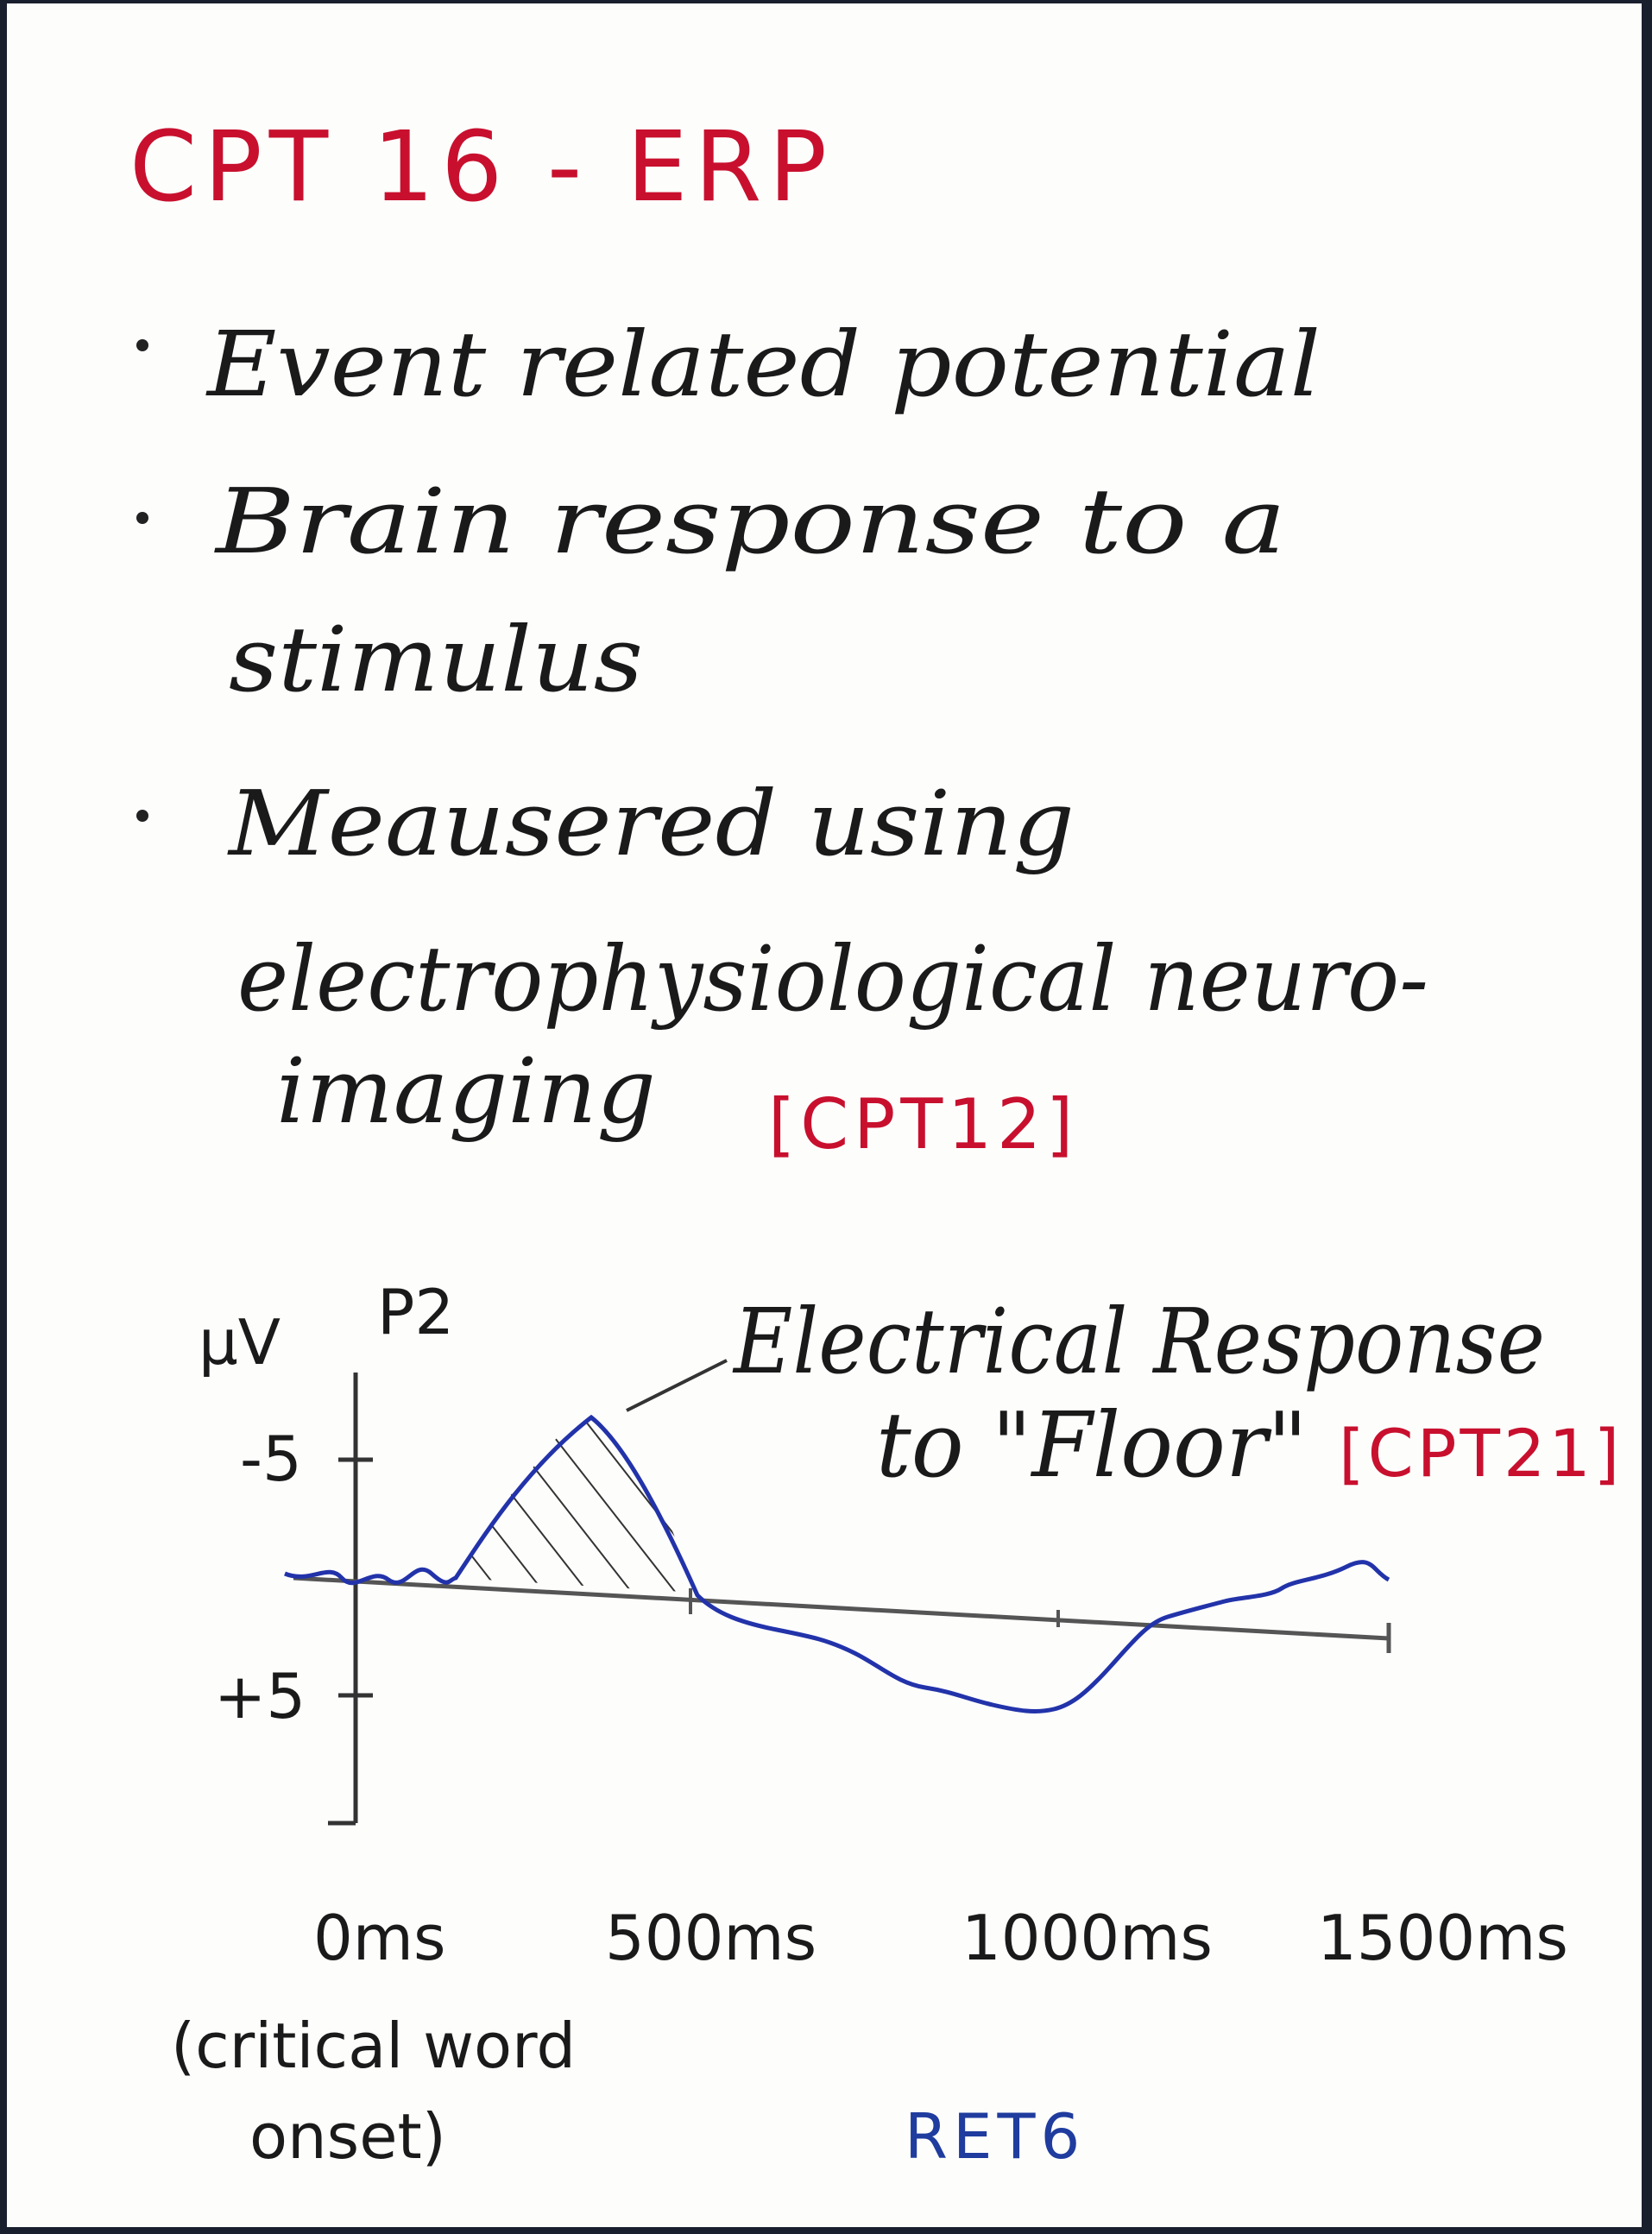  What do you see at coordinates (995, 2136) in the screenshot?
I see `footer-tag: RET6` at bounding box center [995, 2136].